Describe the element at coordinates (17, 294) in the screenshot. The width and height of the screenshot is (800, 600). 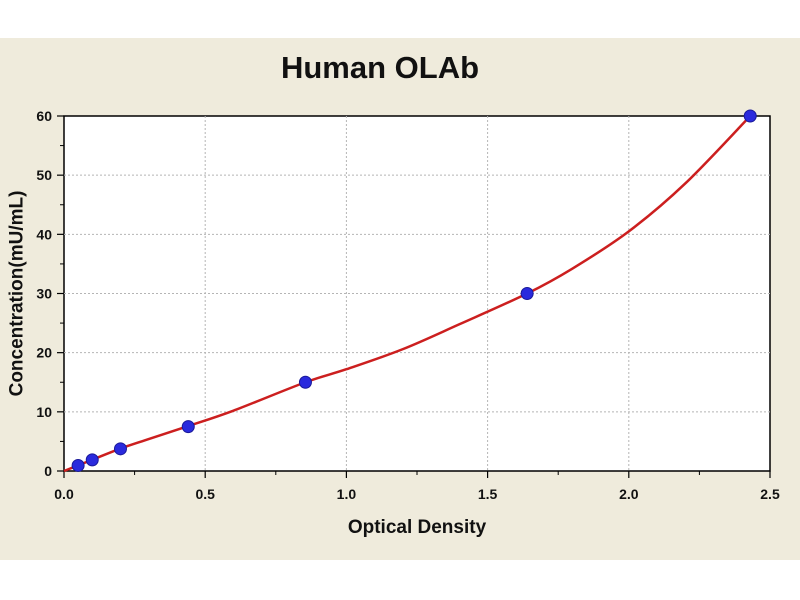
I see `y-axis-title: Concentration(mU/mL)` at that location.